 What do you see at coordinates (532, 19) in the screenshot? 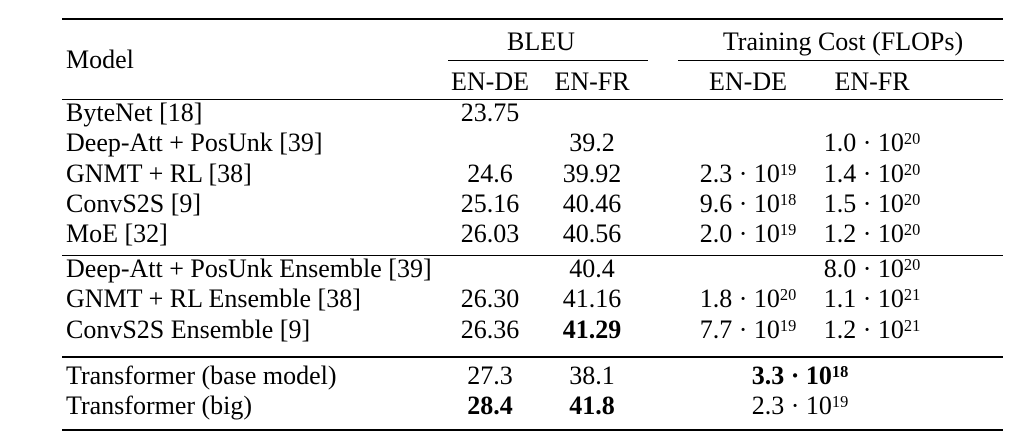
I see `rule-top` at bounding box center [532, 19].